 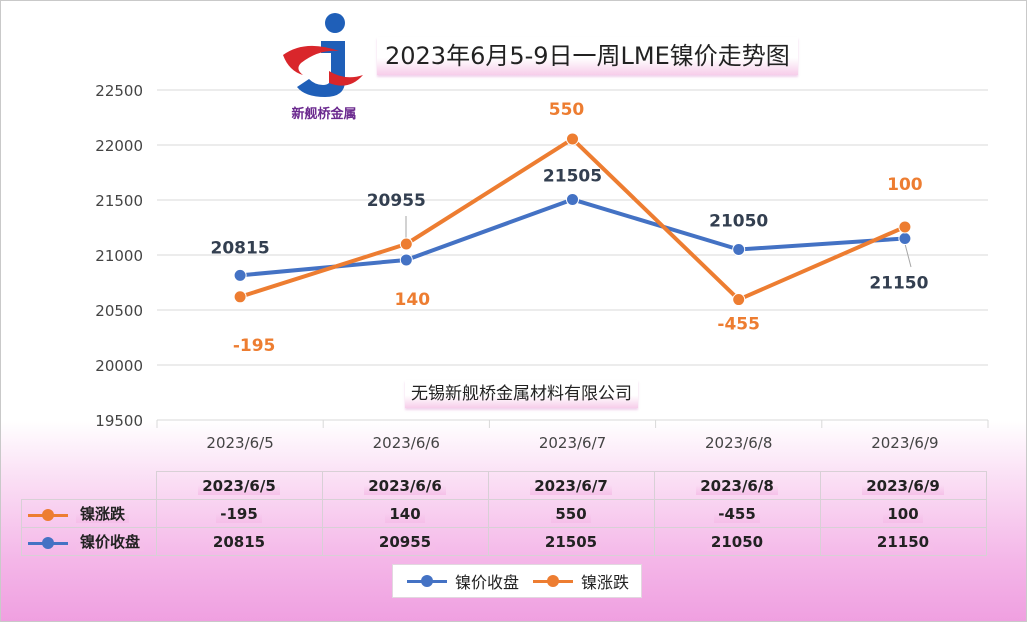 I want to click on legend-label: 镍涨跌, so click(x=605, y=582).